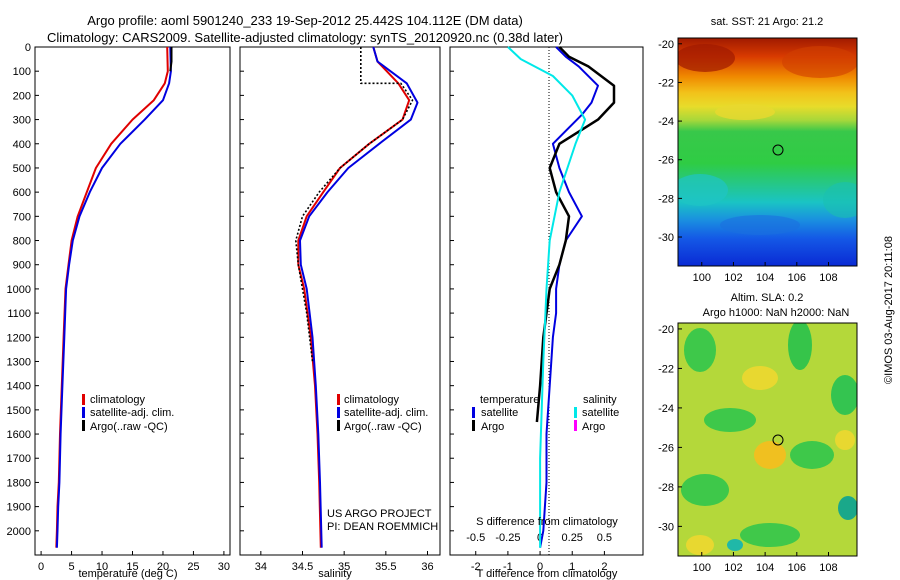  What do you see at coordinates (847, 508) in the screenshot?
I see `sla-teal-patch` at bounding box center [847, 508].